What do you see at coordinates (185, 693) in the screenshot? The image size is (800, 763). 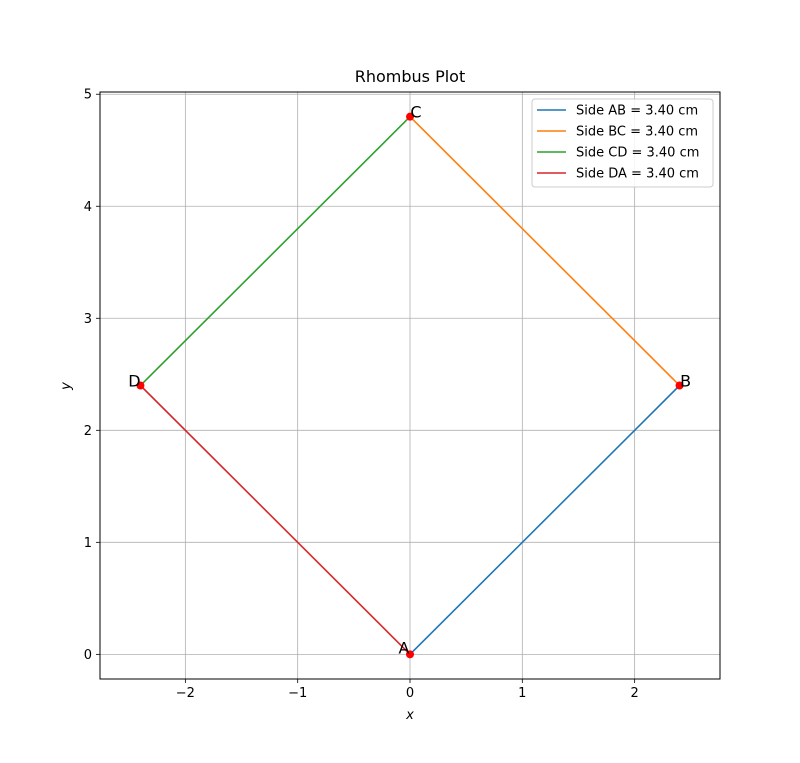 I see `x-tick-label: −2` at bounding box center [185, 693].